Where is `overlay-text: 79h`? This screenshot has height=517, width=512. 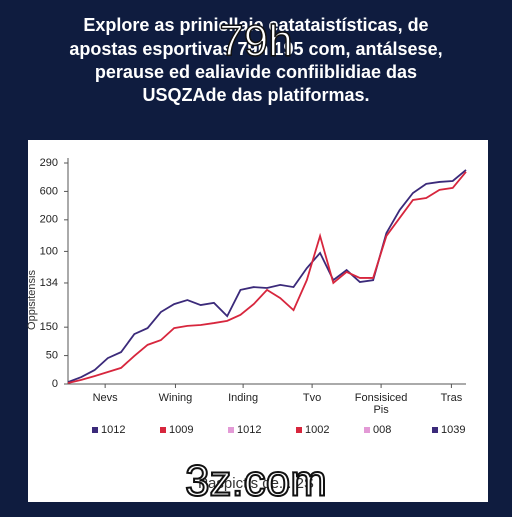 overlay-text: 79h is located at coordinates (255, 41).